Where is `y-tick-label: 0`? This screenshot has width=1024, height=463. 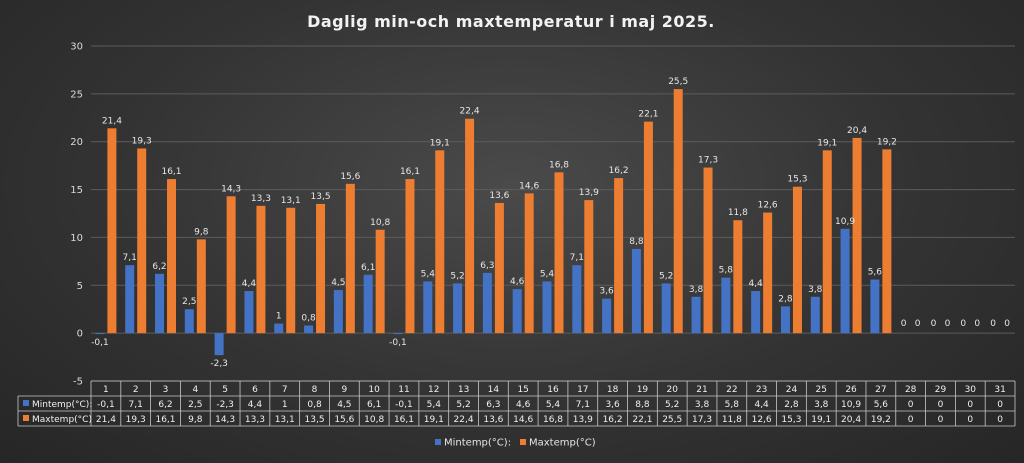 y-tick-label: 0 is located at coordinates (80, 334).